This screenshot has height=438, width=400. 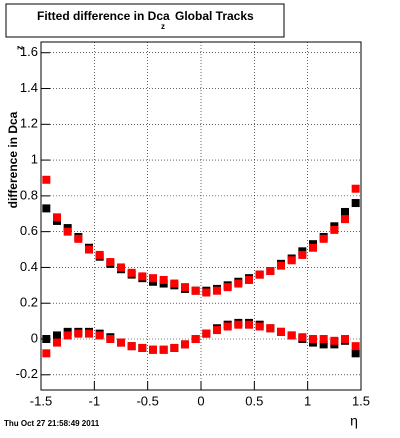 What do you see at coordinates (214, 16) in the screenshot?
I see `title-suffix: Global Tracks` at bounding box center [214, 16].